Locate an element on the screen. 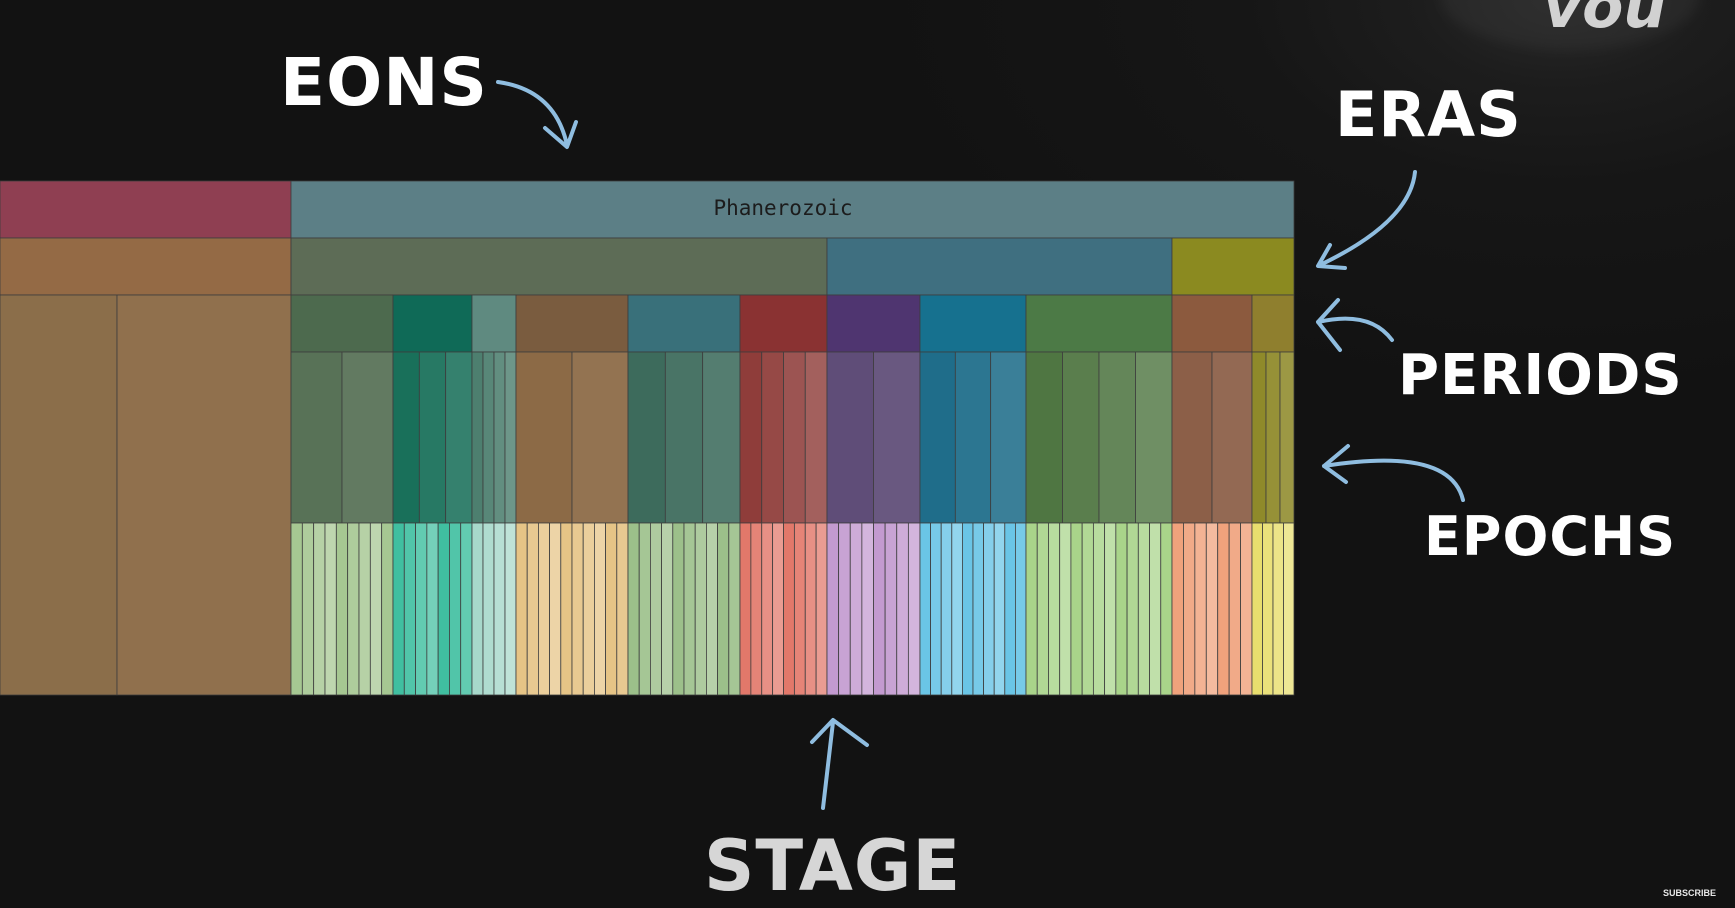 Image resolution: width=1735 pixels, height=908 pixels. stage-label: STAGE is located at coordinates (833, 866).